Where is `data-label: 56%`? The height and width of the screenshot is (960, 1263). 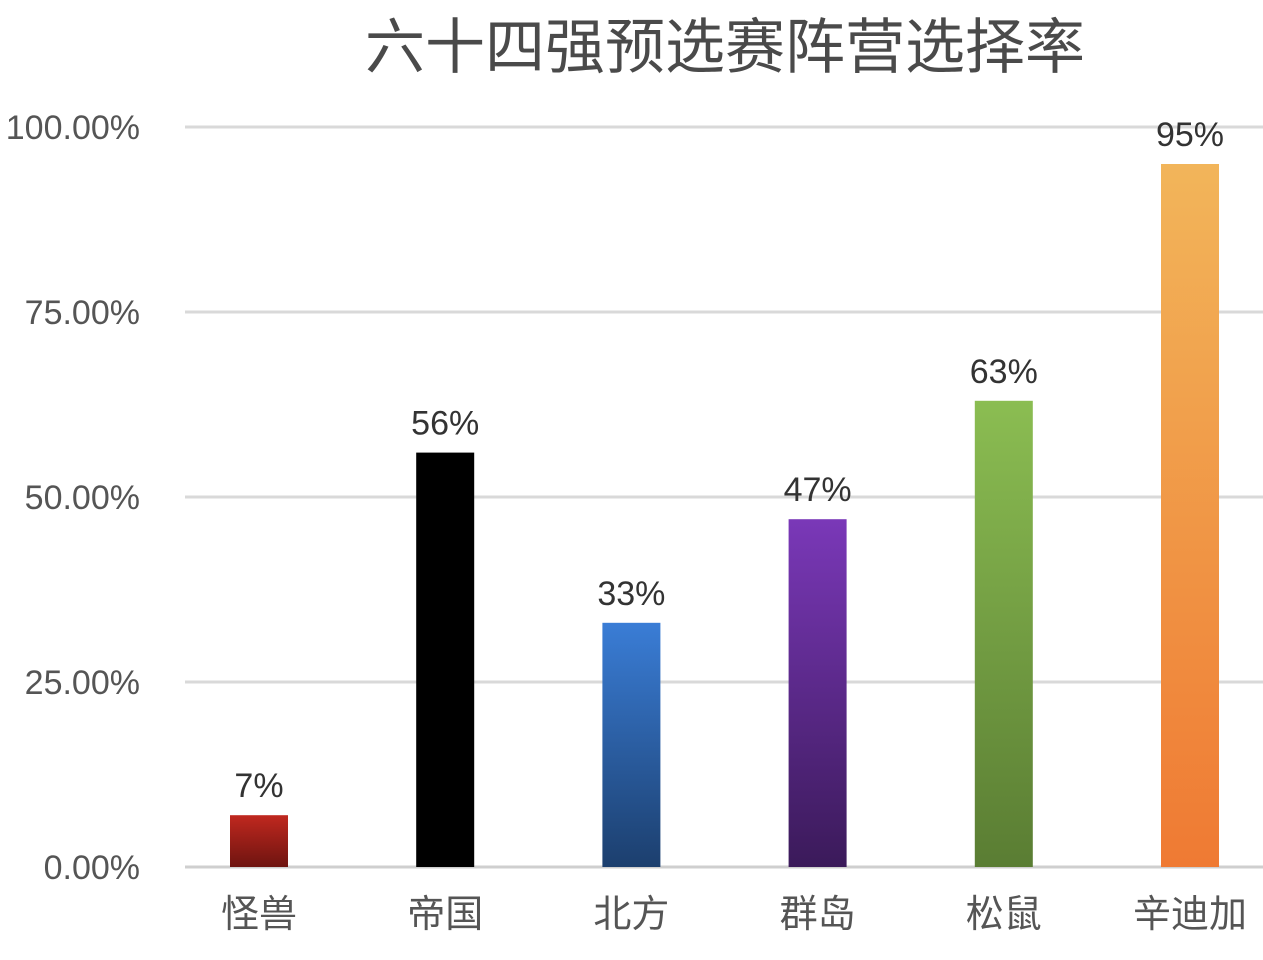 data-label: 56% is located at coordinates (445, 424).